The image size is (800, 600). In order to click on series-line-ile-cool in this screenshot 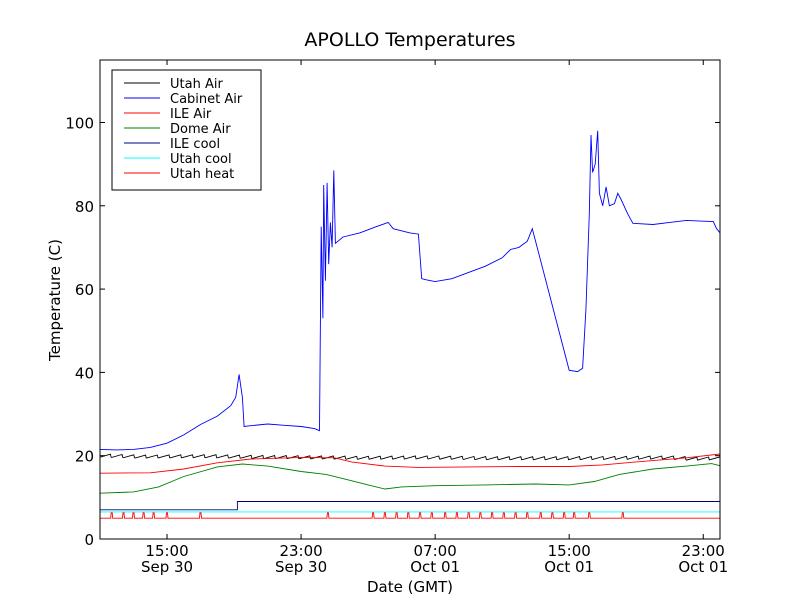, I will do `click(410, 506)`.